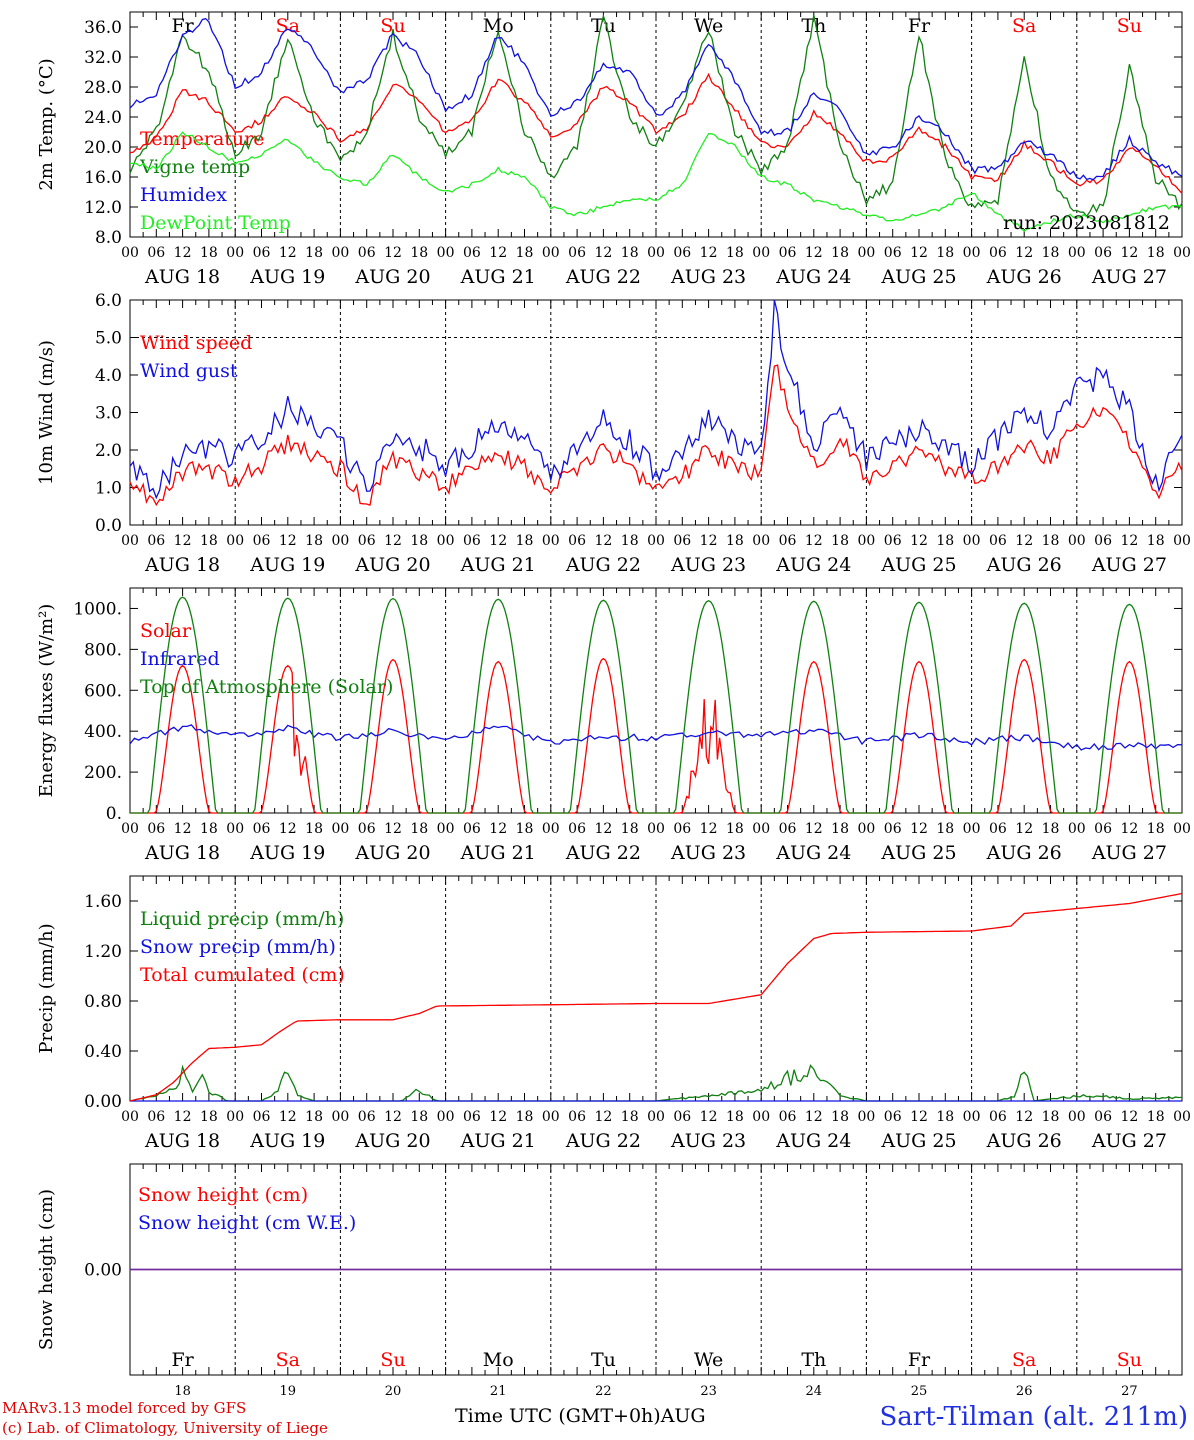 The height and width of the screenshot is (1440, 1194). I want to click on y-tick-label: 2.0, so click(108, 451).